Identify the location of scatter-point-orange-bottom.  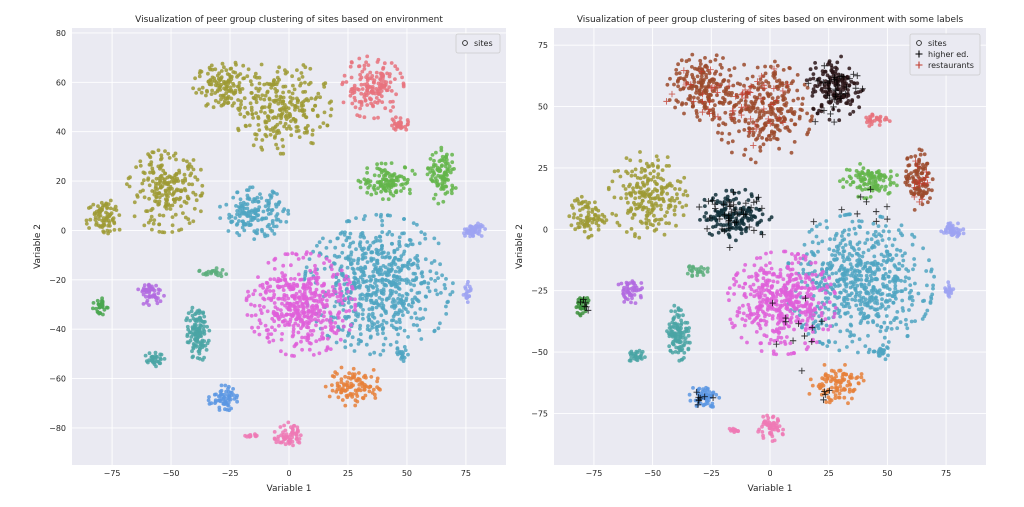
(325, 386).